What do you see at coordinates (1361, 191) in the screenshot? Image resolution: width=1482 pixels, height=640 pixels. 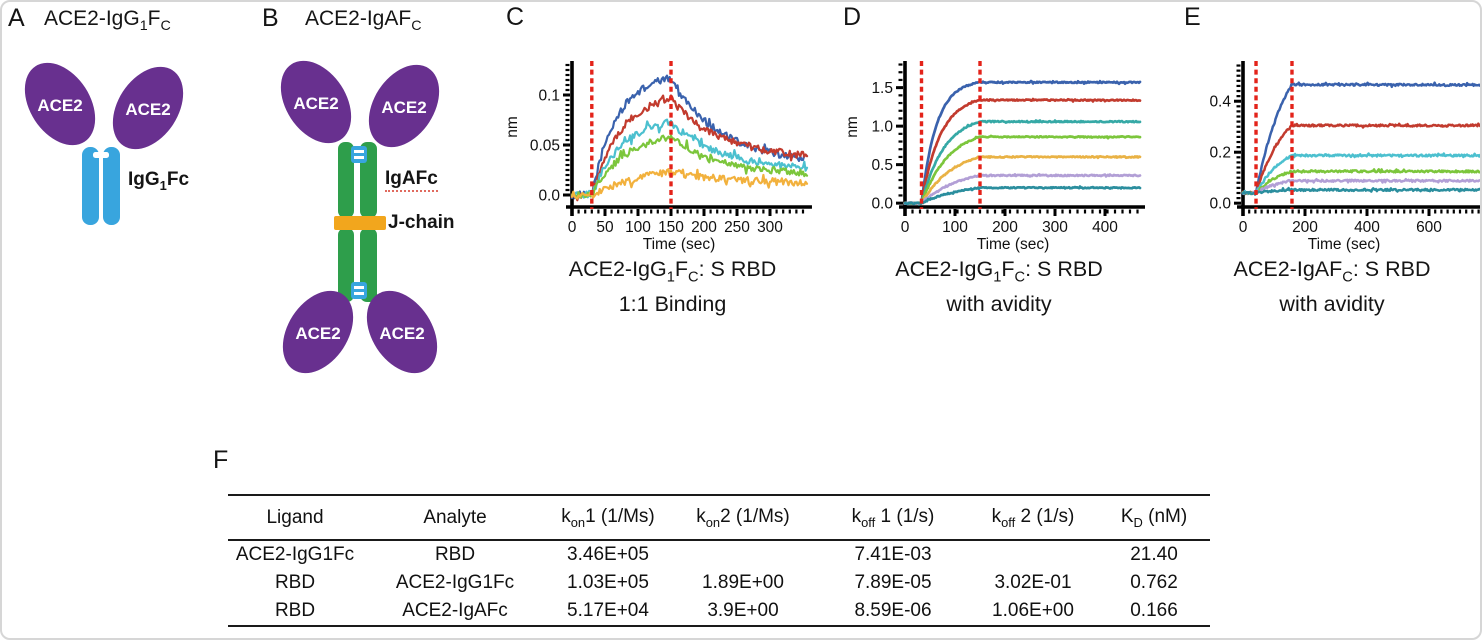 I see `sensorgram-curve-teal` at bounding box center [1361, 191].